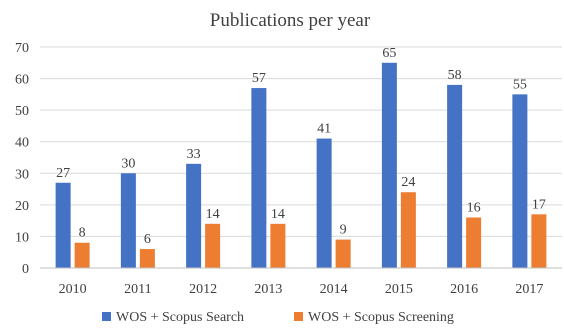  Describe the element at coordinates (82, 255) in the screenshot. I see `bar-screening-2010` at that location.